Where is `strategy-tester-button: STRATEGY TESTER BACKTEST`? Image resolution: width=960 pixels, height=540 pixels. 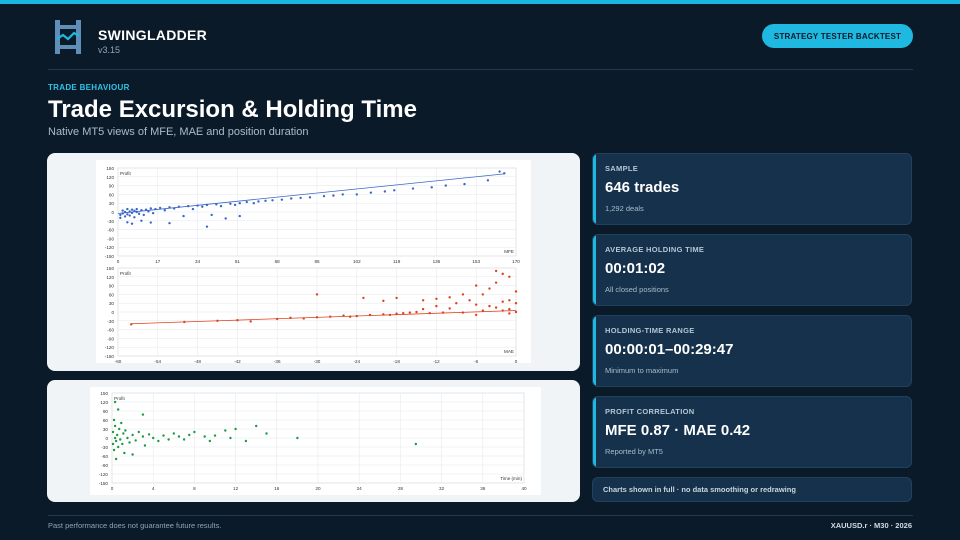 strategy-tester-button: STRATEGY TESTER BACKTEST is located at coordinates (837, 36).